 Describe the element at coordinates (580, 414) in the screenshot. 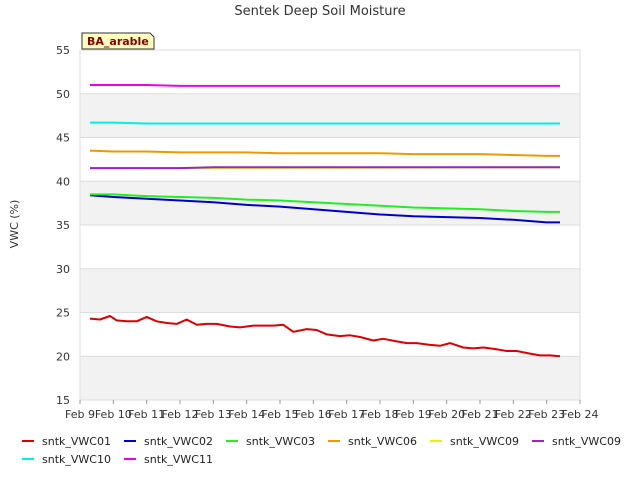

I see `x-tick-label: Feb 24` at that location.